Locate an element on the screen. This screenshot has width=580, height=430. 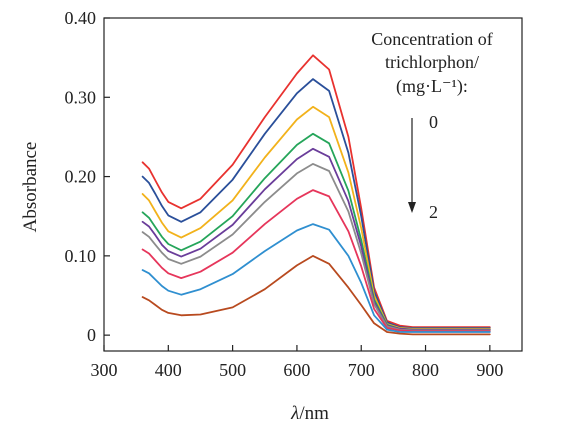
y-axis-title: Absorbance is located at coordinates (30, 187).